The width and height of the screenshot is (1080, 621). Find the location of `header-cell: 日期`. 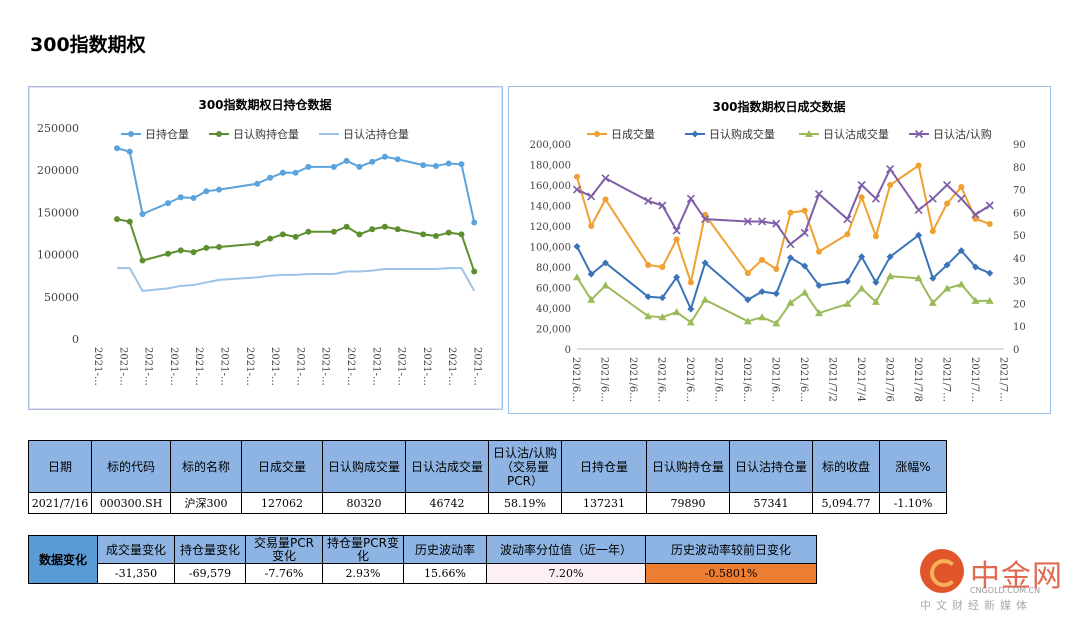

header-cell: 日期 is located at coordinates (60, 466).